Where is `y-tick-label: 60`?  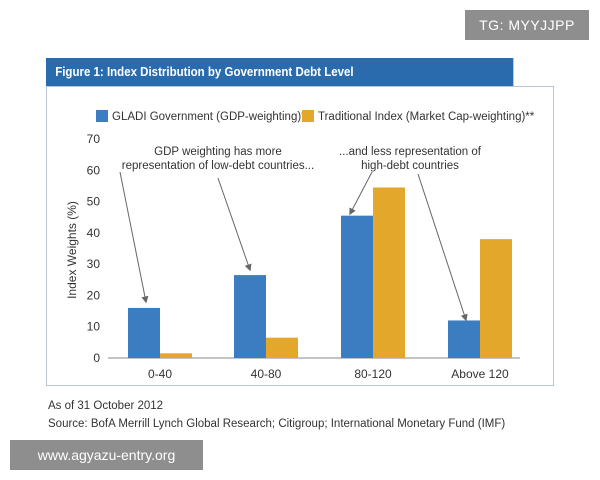
y-tick-label: 60 is located at coordinates (94, 170).